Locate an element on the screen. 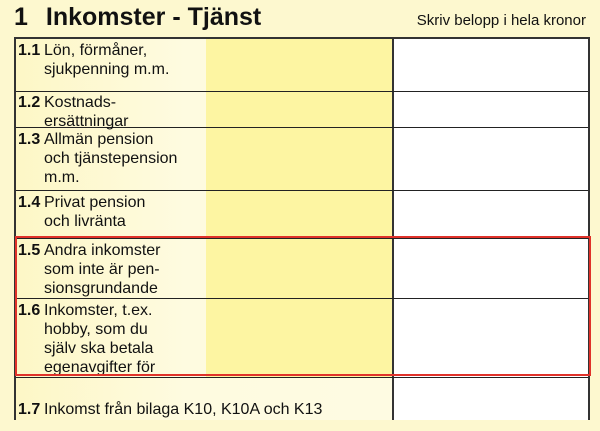  table-row: 1.1 Lön, förmåner, sjukpenning m.m. is located at coordinates (302, 65).